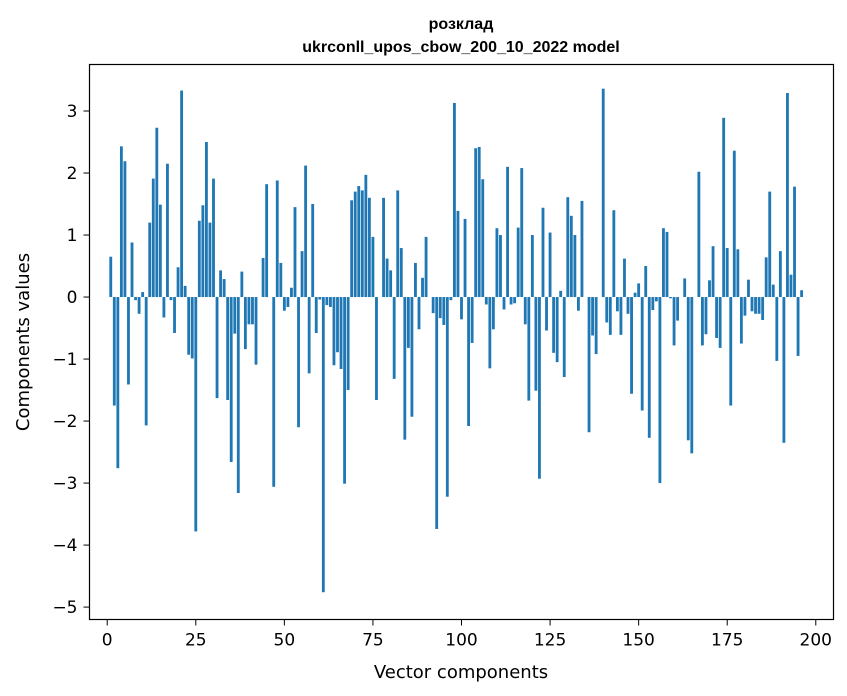 The width and height of the screenshot is (847, 696). Describe the element at coordinates (285, 641) in the screenshot. I see `x-tick-label: 50` at that location.